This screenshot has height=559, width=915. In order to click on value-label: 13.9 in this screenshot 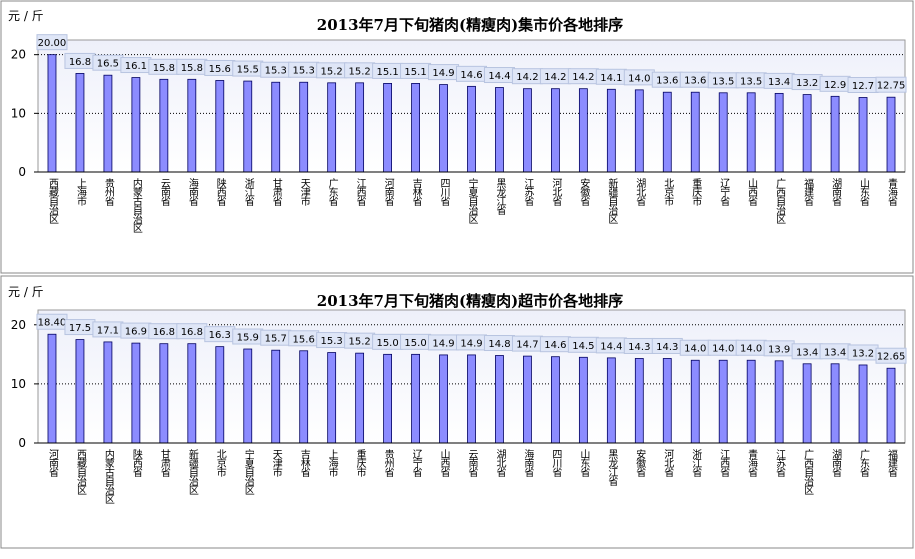, I will do `click(779, 349)`.